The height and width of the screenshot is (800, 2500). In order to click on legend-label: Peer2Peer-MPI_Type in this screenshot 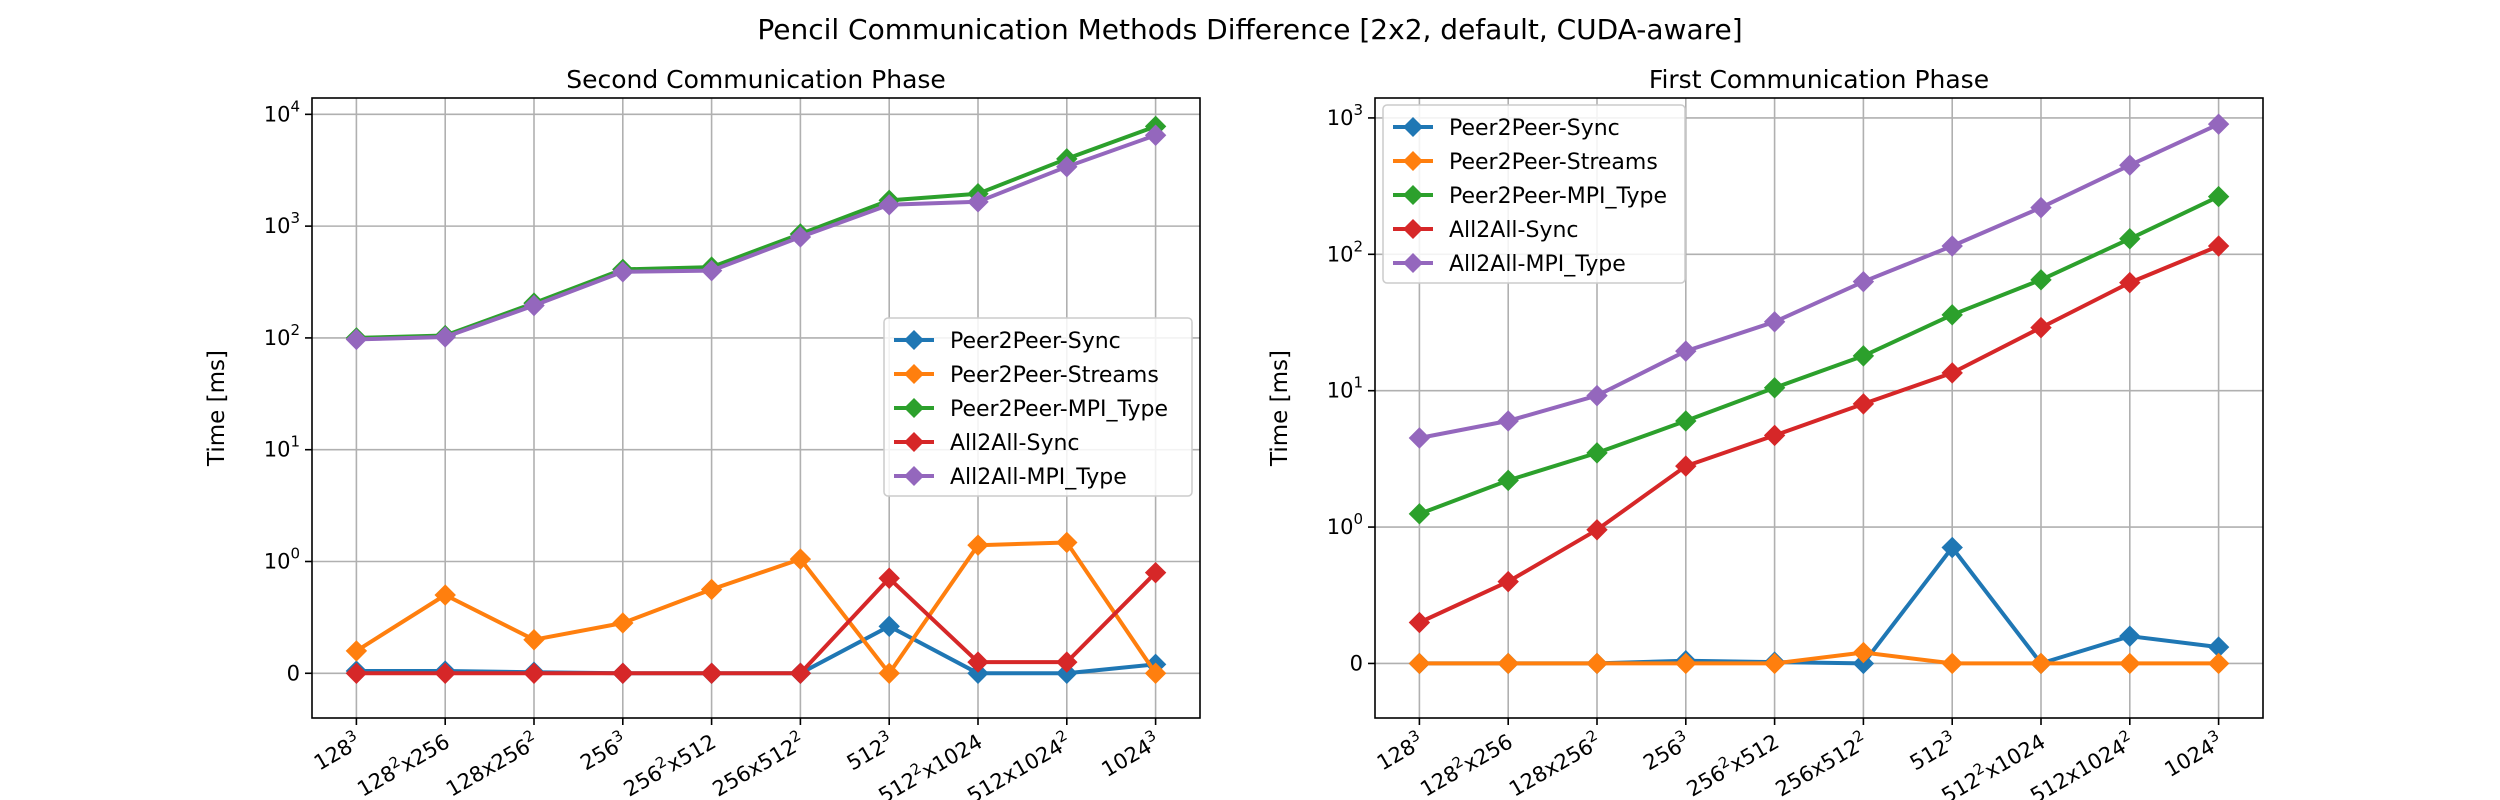, I will do `click(1558, 196)`.